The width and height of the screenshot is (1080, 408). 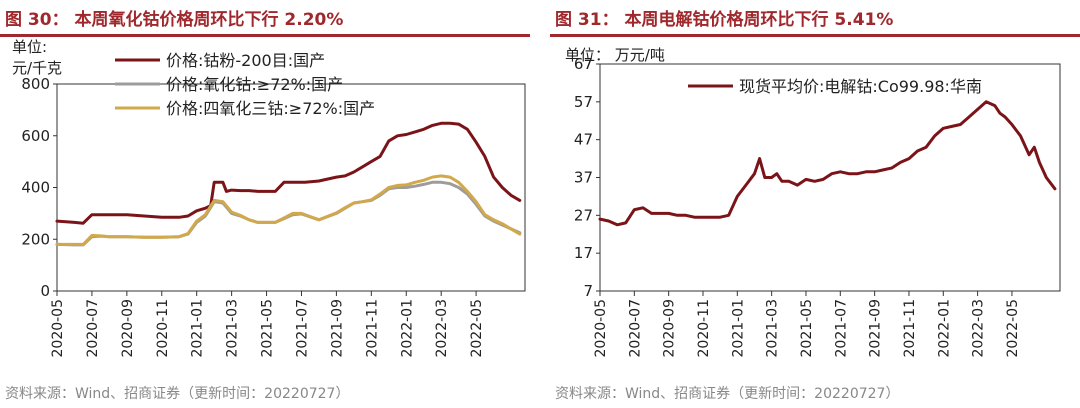 What do you see at coordinates (35, 136) in the screenshot?
I see `y-tick-label: 600` at bounding box center [35, 136].